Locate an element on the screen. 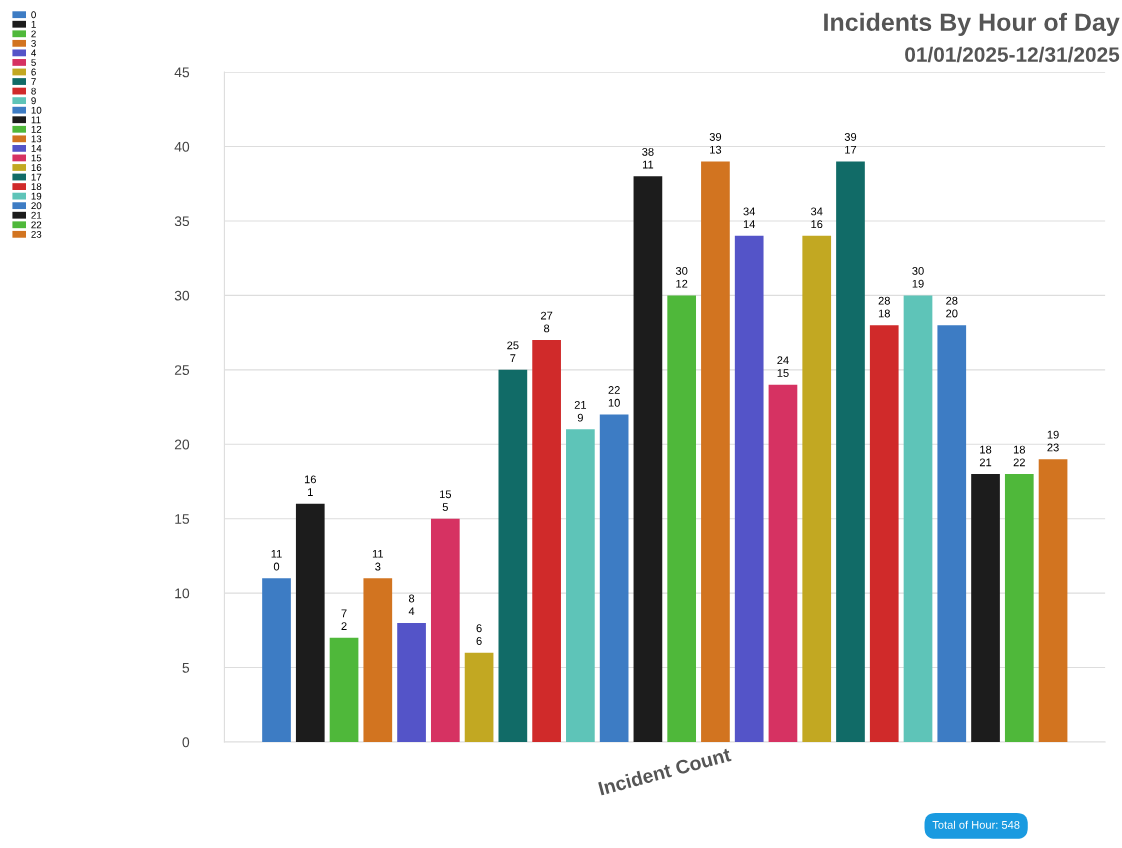  legend-label: 8 is located at coordinates (33, 91).